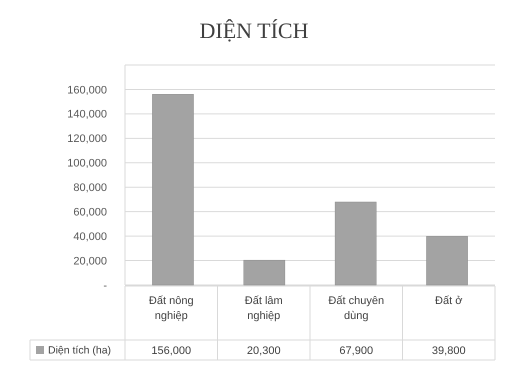 The image size is (508, 369). What do you see at coordinates (105, 286) in the screenshot?
I see `y-tick-label: -` at bounding box center [105, 286].